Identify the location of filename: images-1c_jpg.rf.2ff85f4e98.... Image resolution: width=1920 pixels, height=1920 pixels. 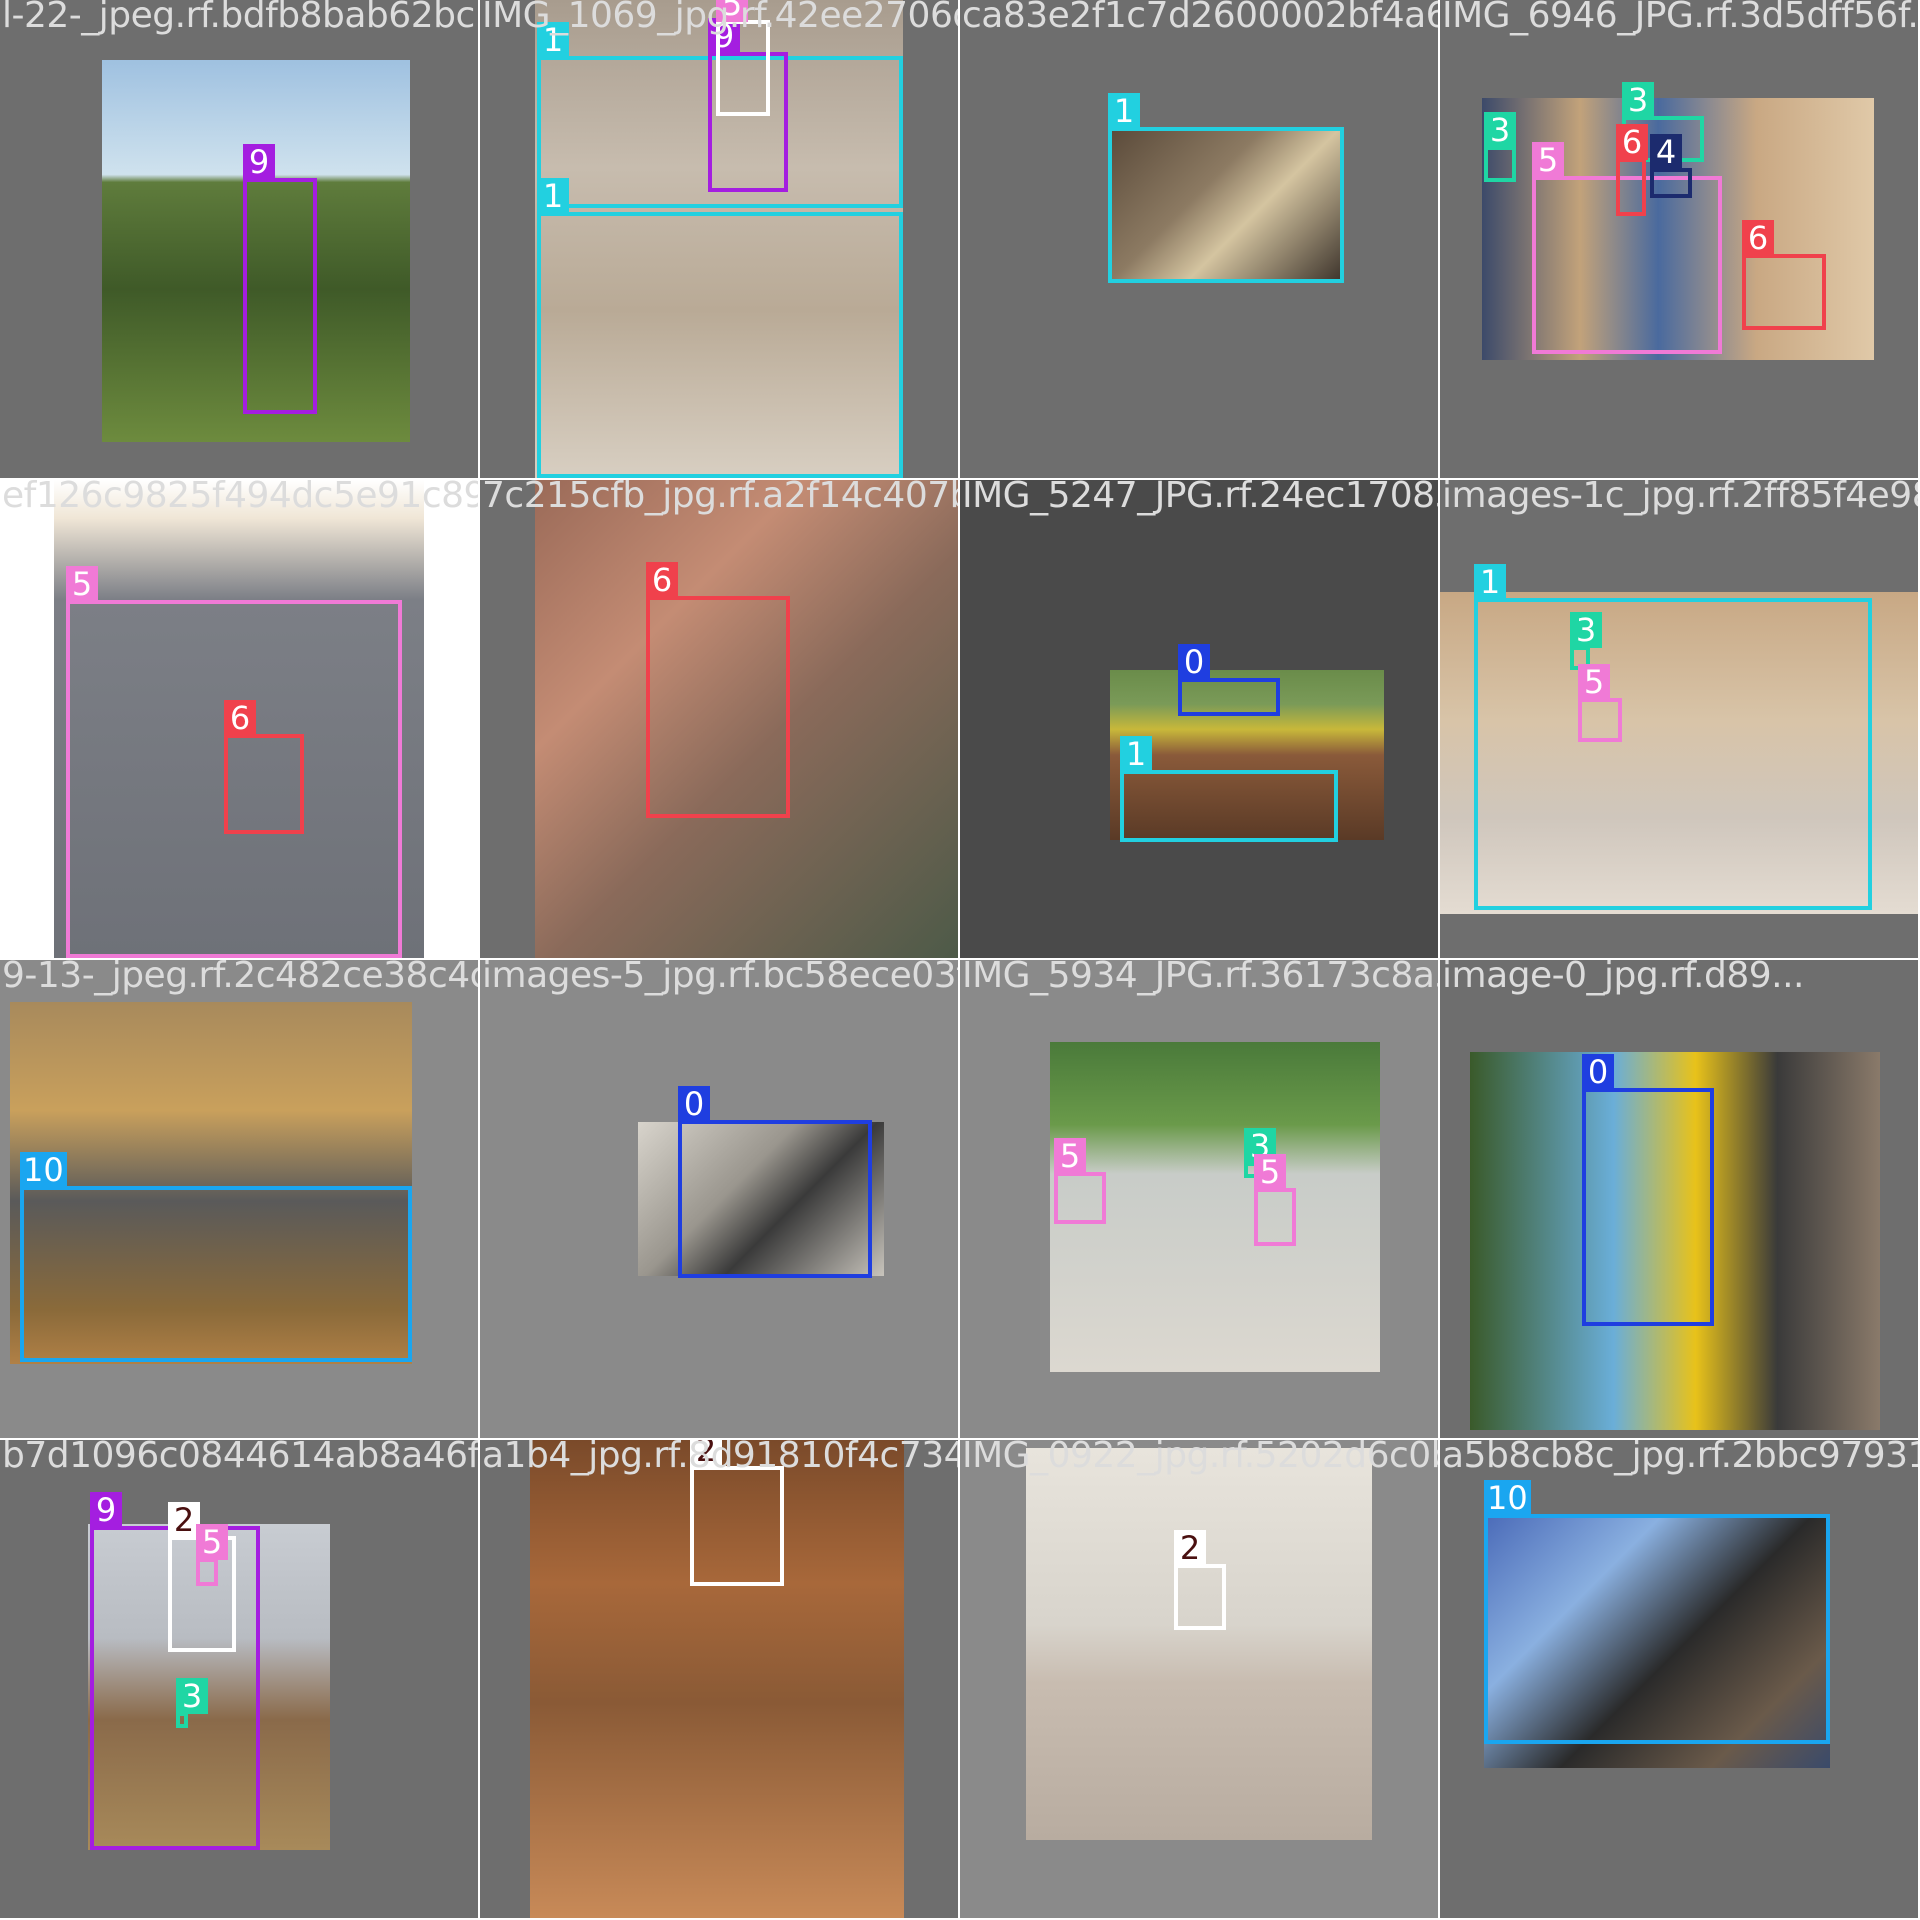
(1680, 499).